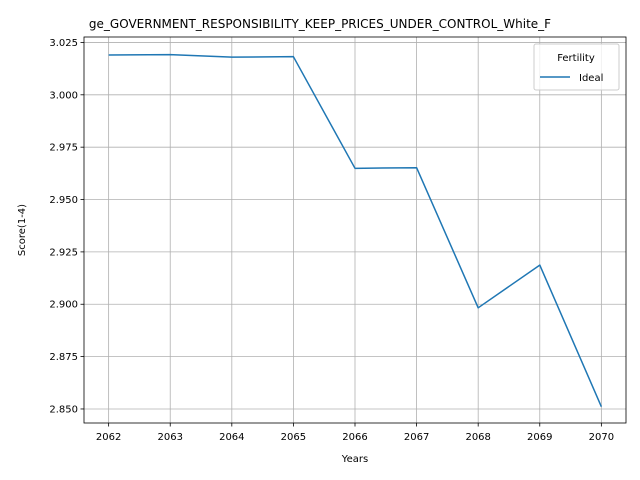 The height and width of the screenshot is (480, 640). Describe the element at coordinates (170, 437) in the screenshot. I see `x-tick-label: 2063` at that location.